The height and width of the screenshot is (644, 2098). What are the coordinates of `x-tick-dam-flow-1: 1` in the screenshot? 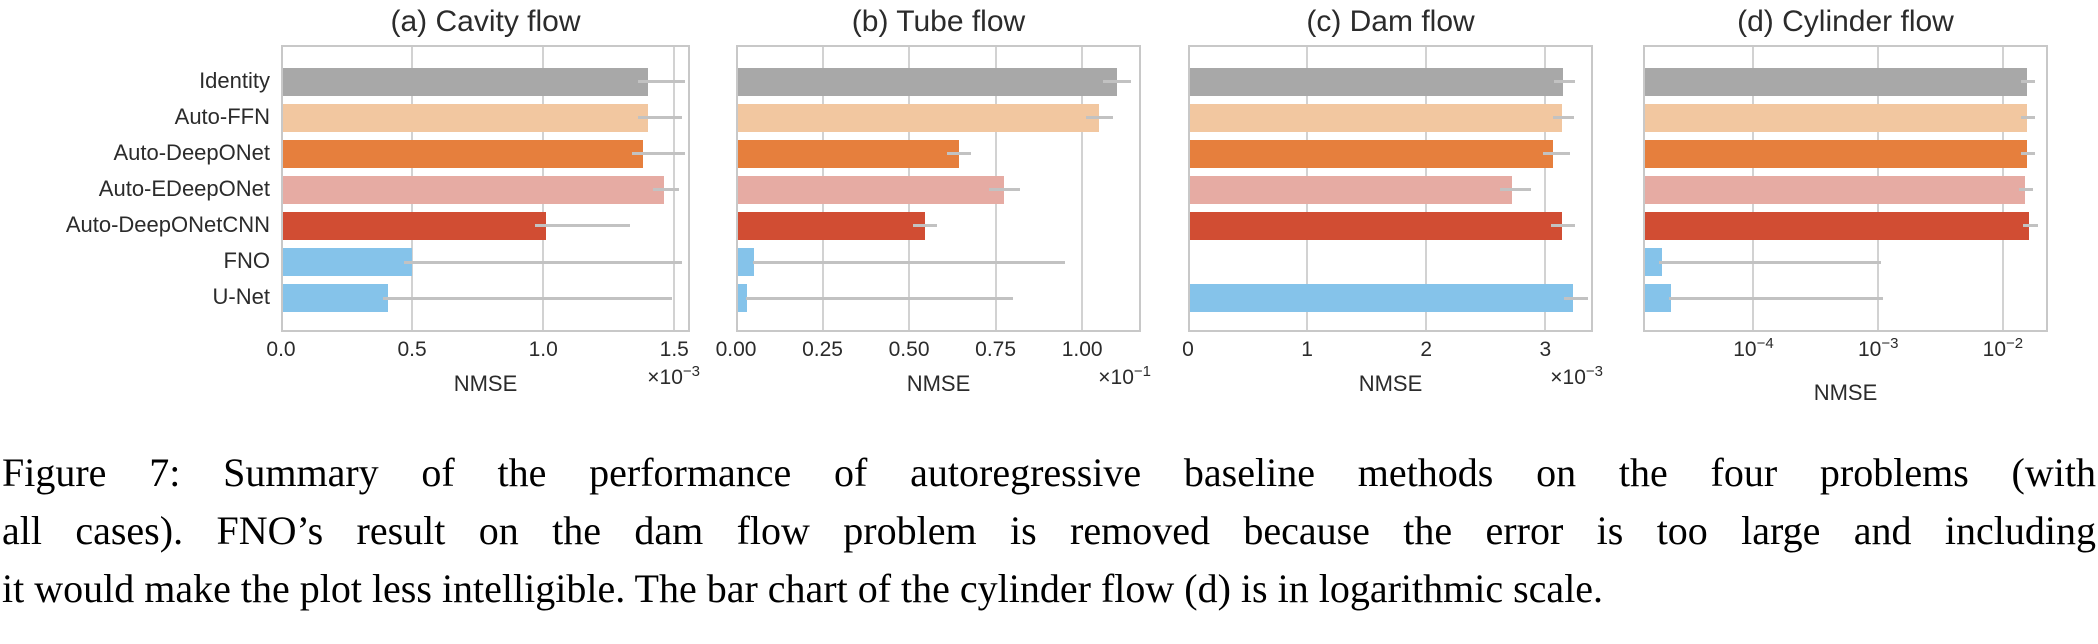 It's located at (1307, 349).